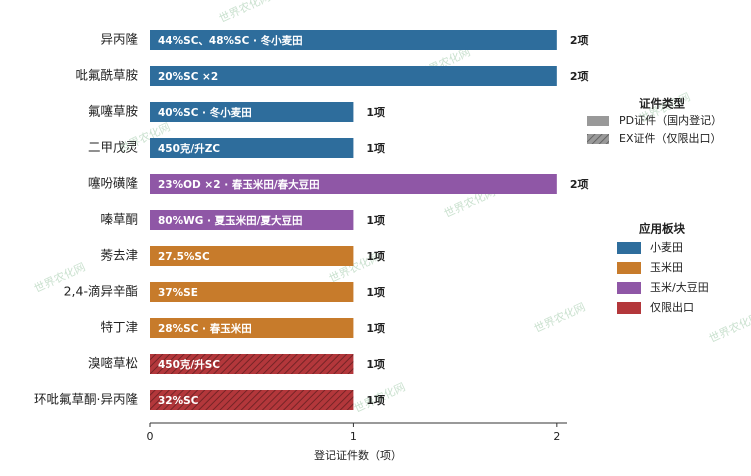 The image size is (751, 476). Describe the element at coordinates (672, 307) in the screenshot. I see `legend-label: 仅限出口` at that location.